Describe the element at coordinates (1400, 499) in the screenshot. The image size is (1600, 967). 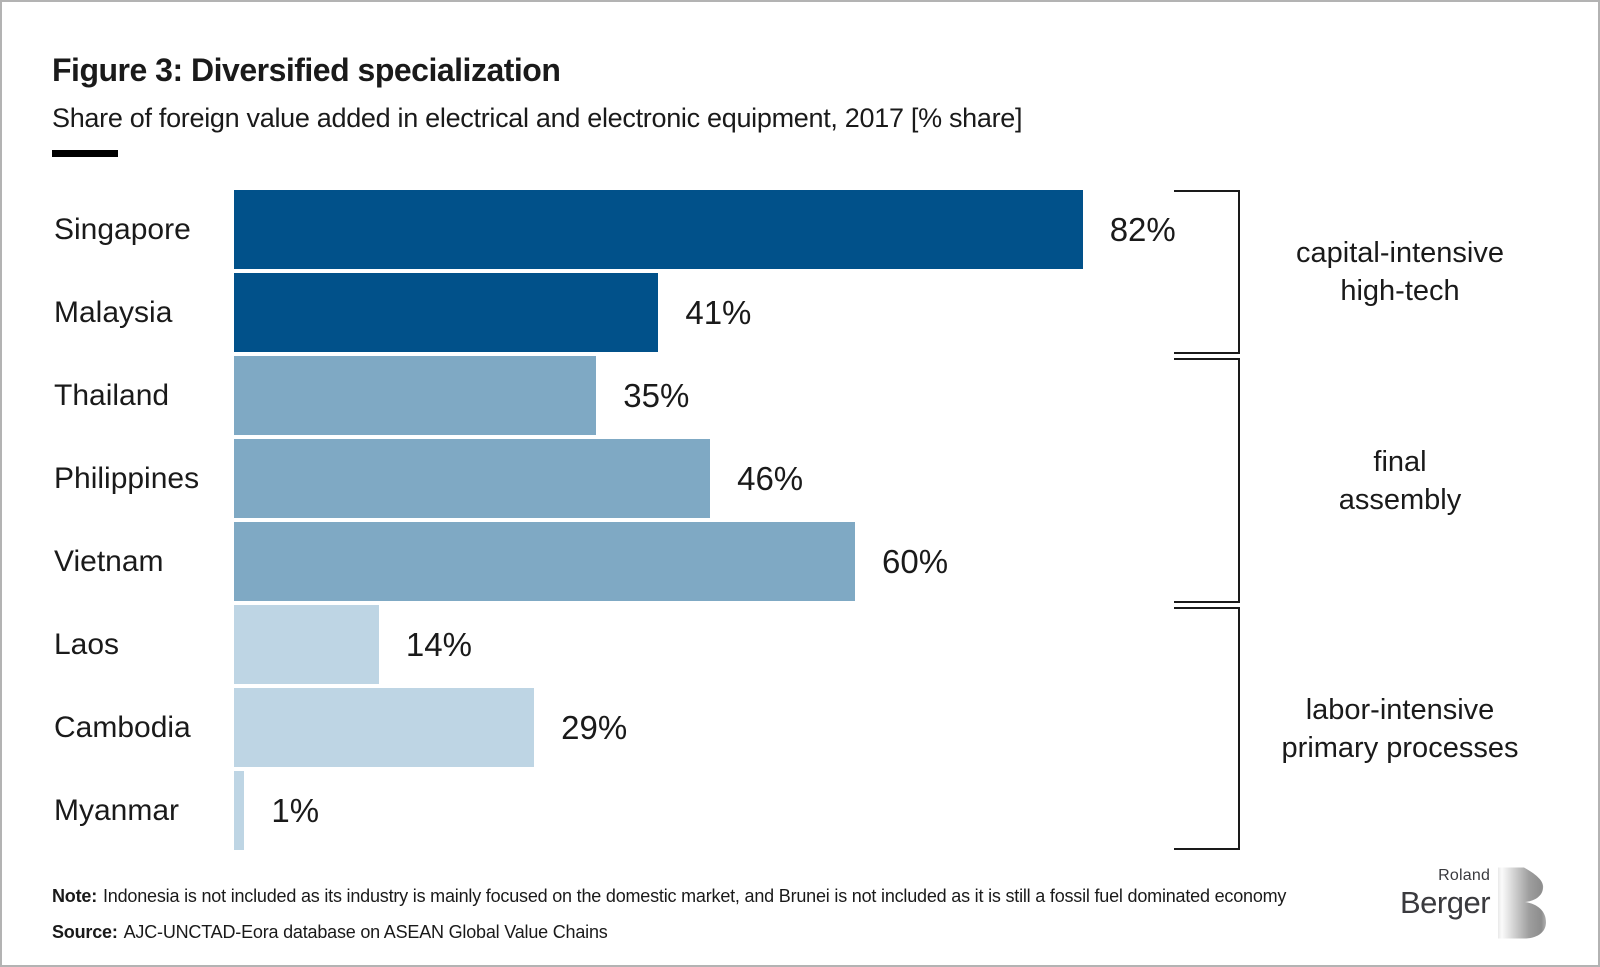
I see `group-label-line: assembly` at that location.